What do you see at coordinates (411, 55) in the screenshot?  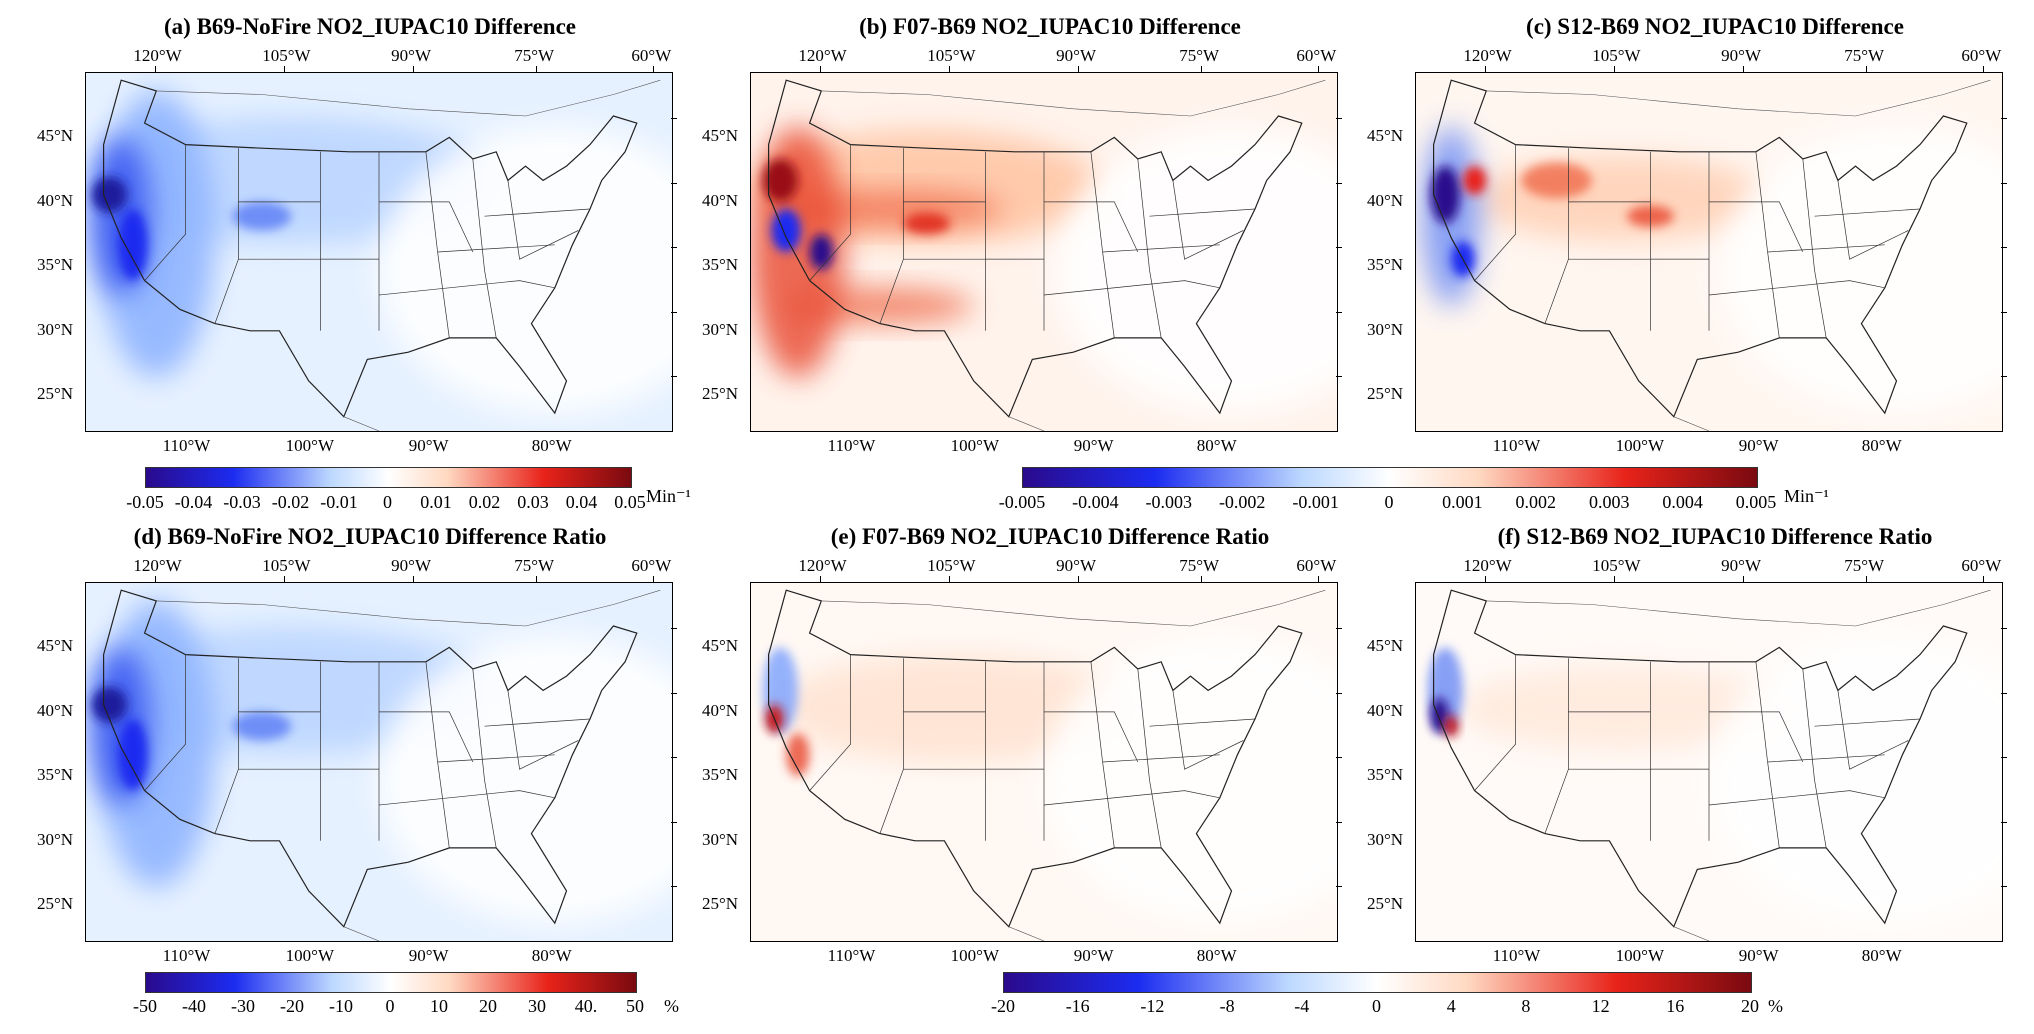 I see `top-lon-label: 90°W` at bounding box center [411, 55].